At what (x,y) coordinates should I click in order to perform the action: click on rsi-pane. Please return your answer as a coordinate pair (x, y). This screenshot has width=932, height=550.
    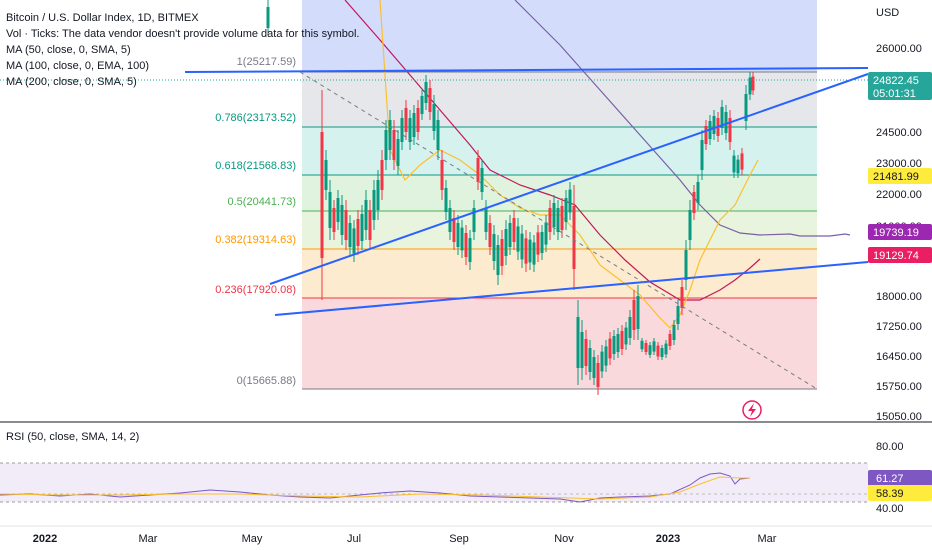
    Looking at the image, I should click on (434, 482).